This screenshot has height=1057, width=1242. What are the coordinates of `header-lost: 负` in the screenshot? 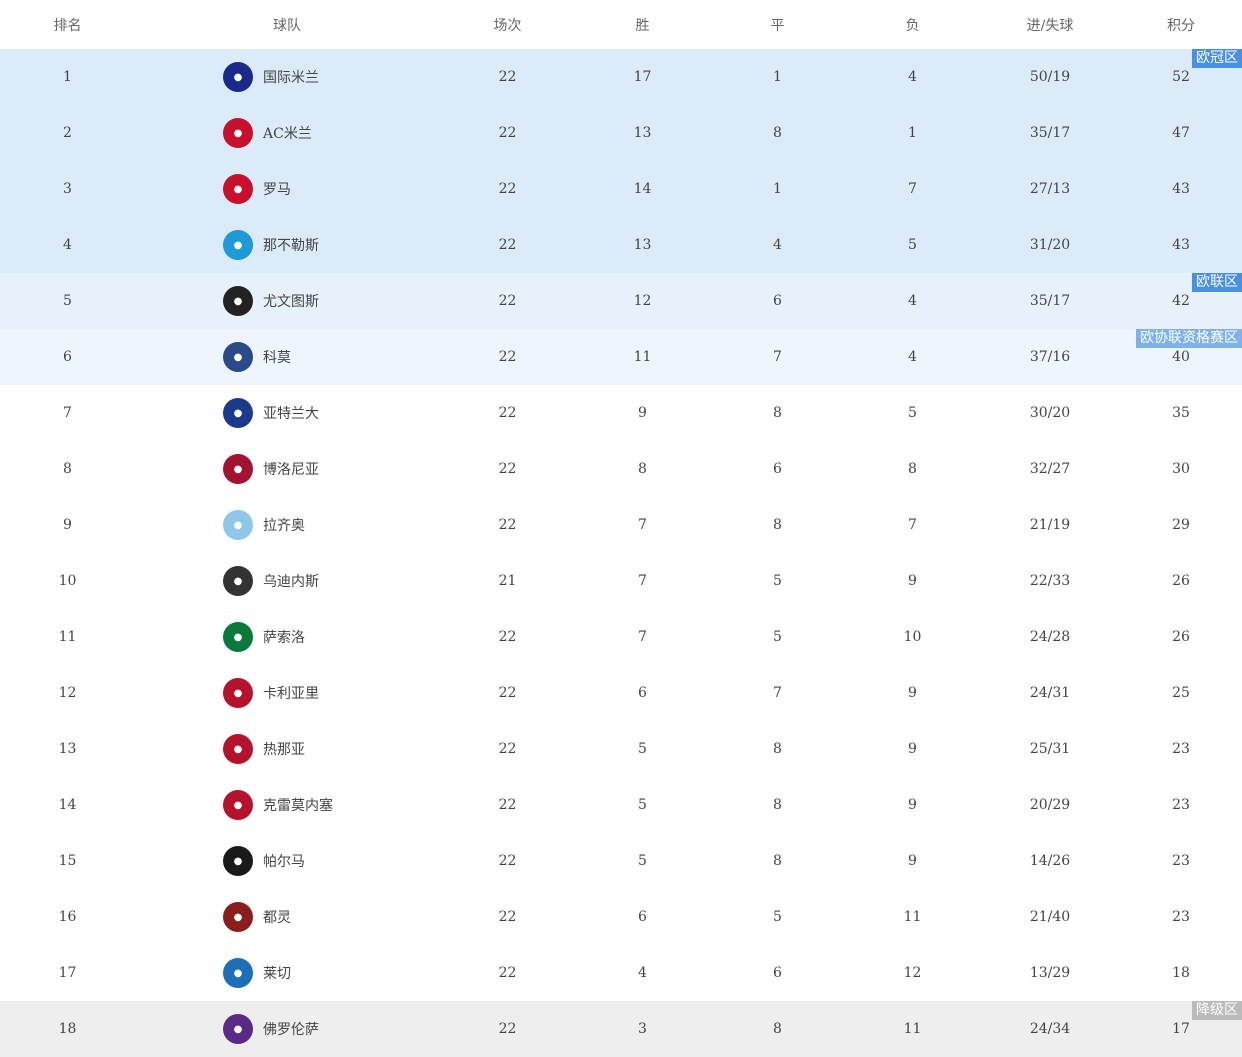 It's located at (912, 25).